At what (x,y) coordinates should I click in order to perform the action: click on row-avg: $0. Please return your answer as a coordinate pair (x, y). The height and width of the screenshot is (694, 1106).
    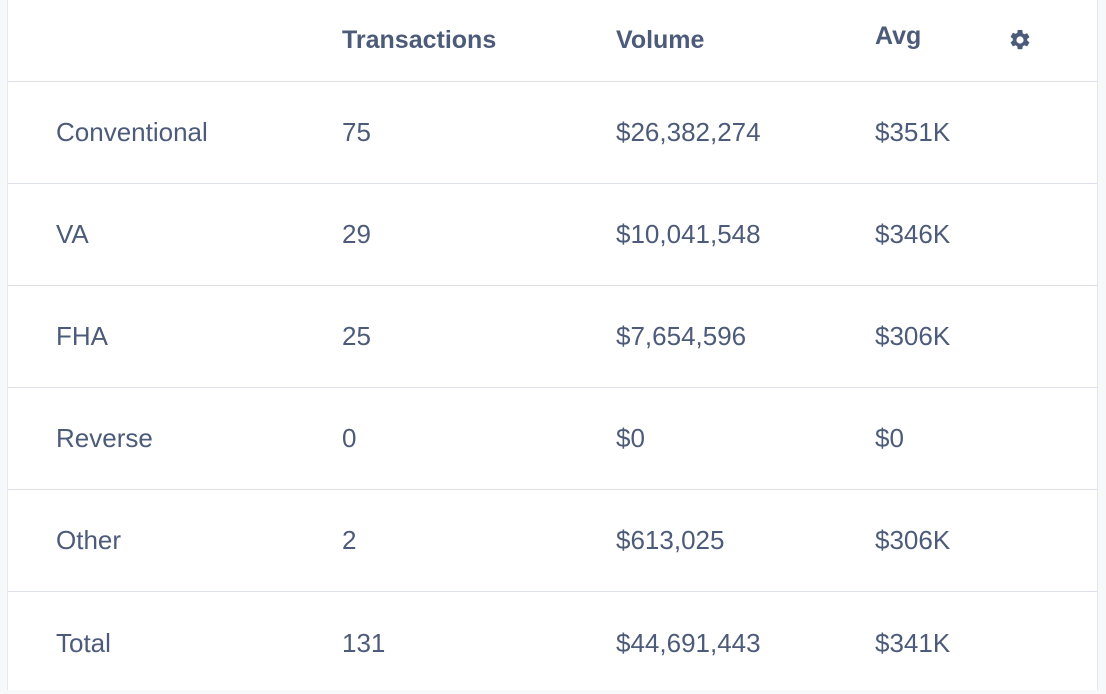
    Looking at the image, I should click on (889, 438).